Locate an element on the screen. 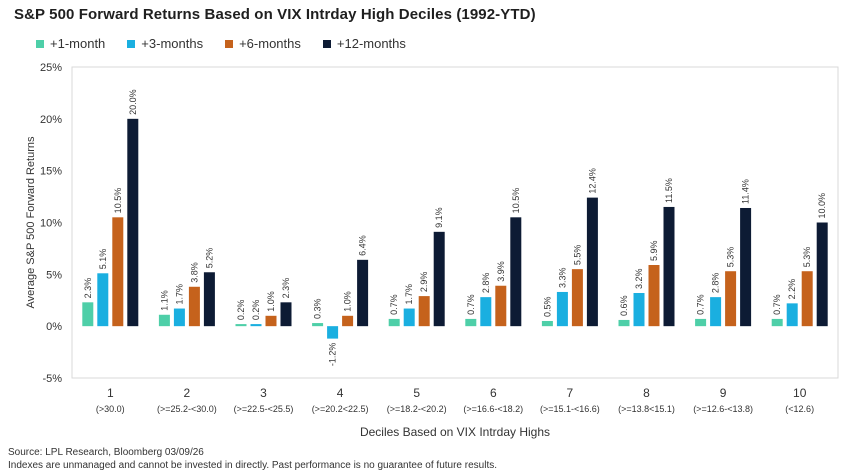 The height and width of the screenshot is (472, 860). legend-swatch-3-months is located at coordinates (131, 43).